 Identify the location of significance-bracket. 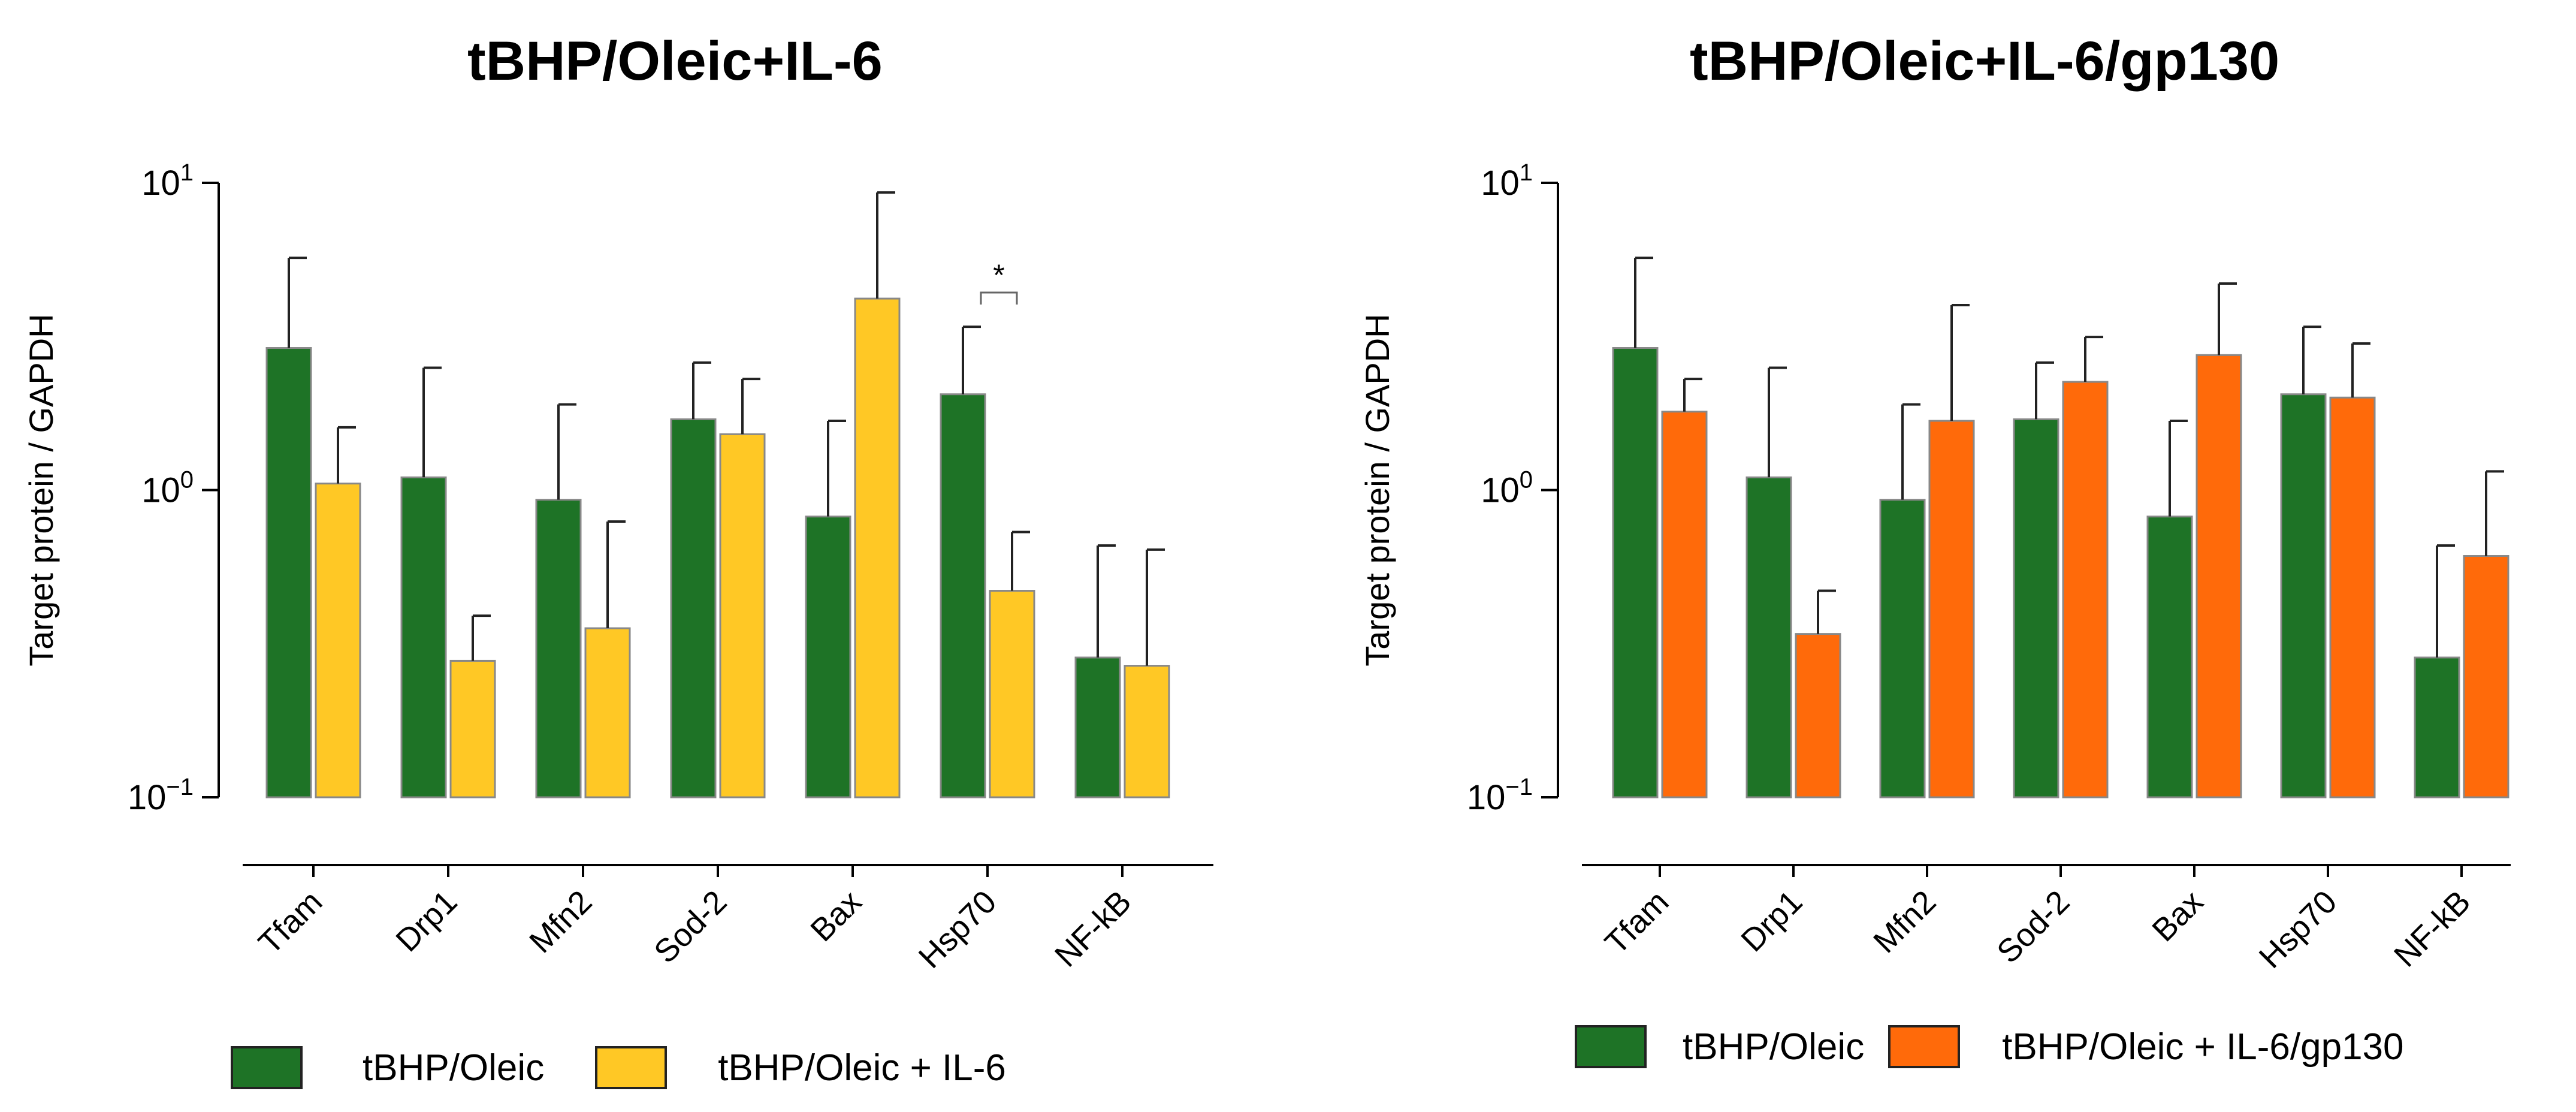
(999, 298).